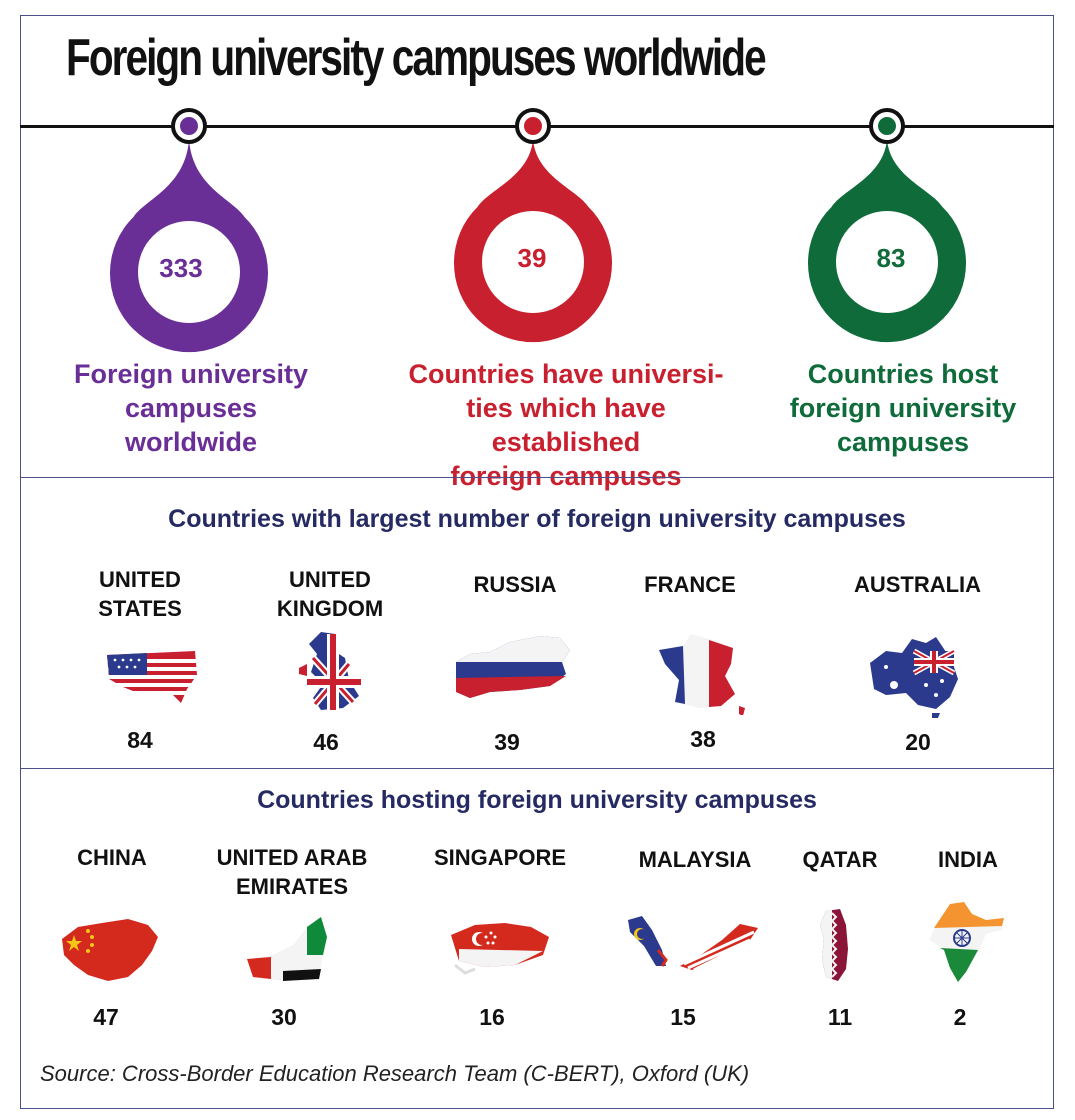 The width and height of the screenshot is (1075, 1120). Describe the element at coordinates (917, 584) in the screenshot. I see `country-label: AUSTRALIA` at that location.